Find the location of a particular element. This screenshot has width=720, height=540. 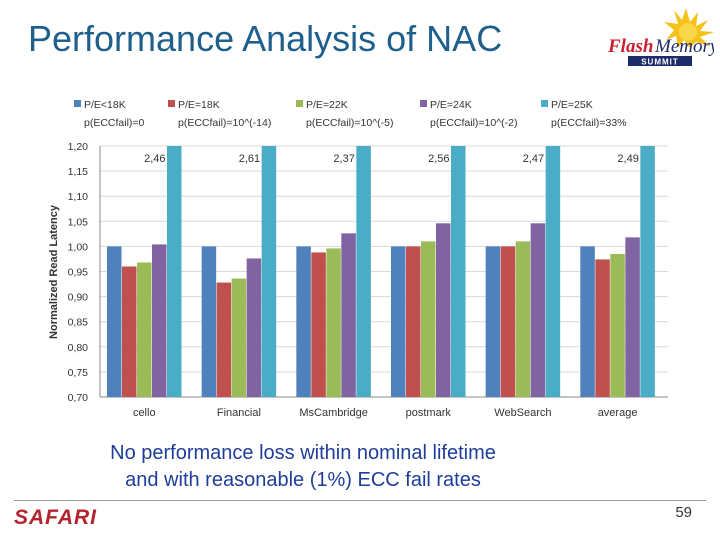

legend-label: P/E=24K is located at coordinates (451, 105).